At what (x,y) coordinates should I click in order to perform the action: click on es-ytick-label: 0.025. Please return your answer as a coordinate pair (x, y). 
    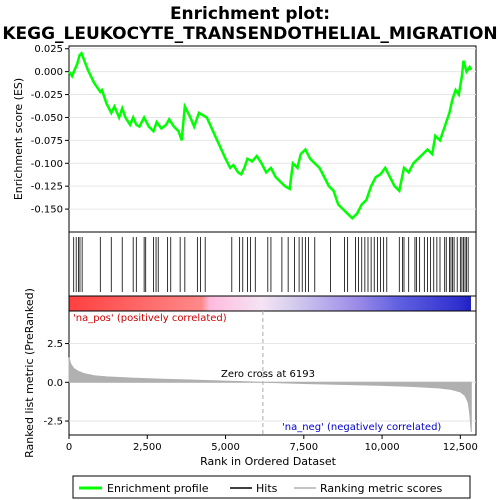
    Looking at the image, I should click on (48, 49).